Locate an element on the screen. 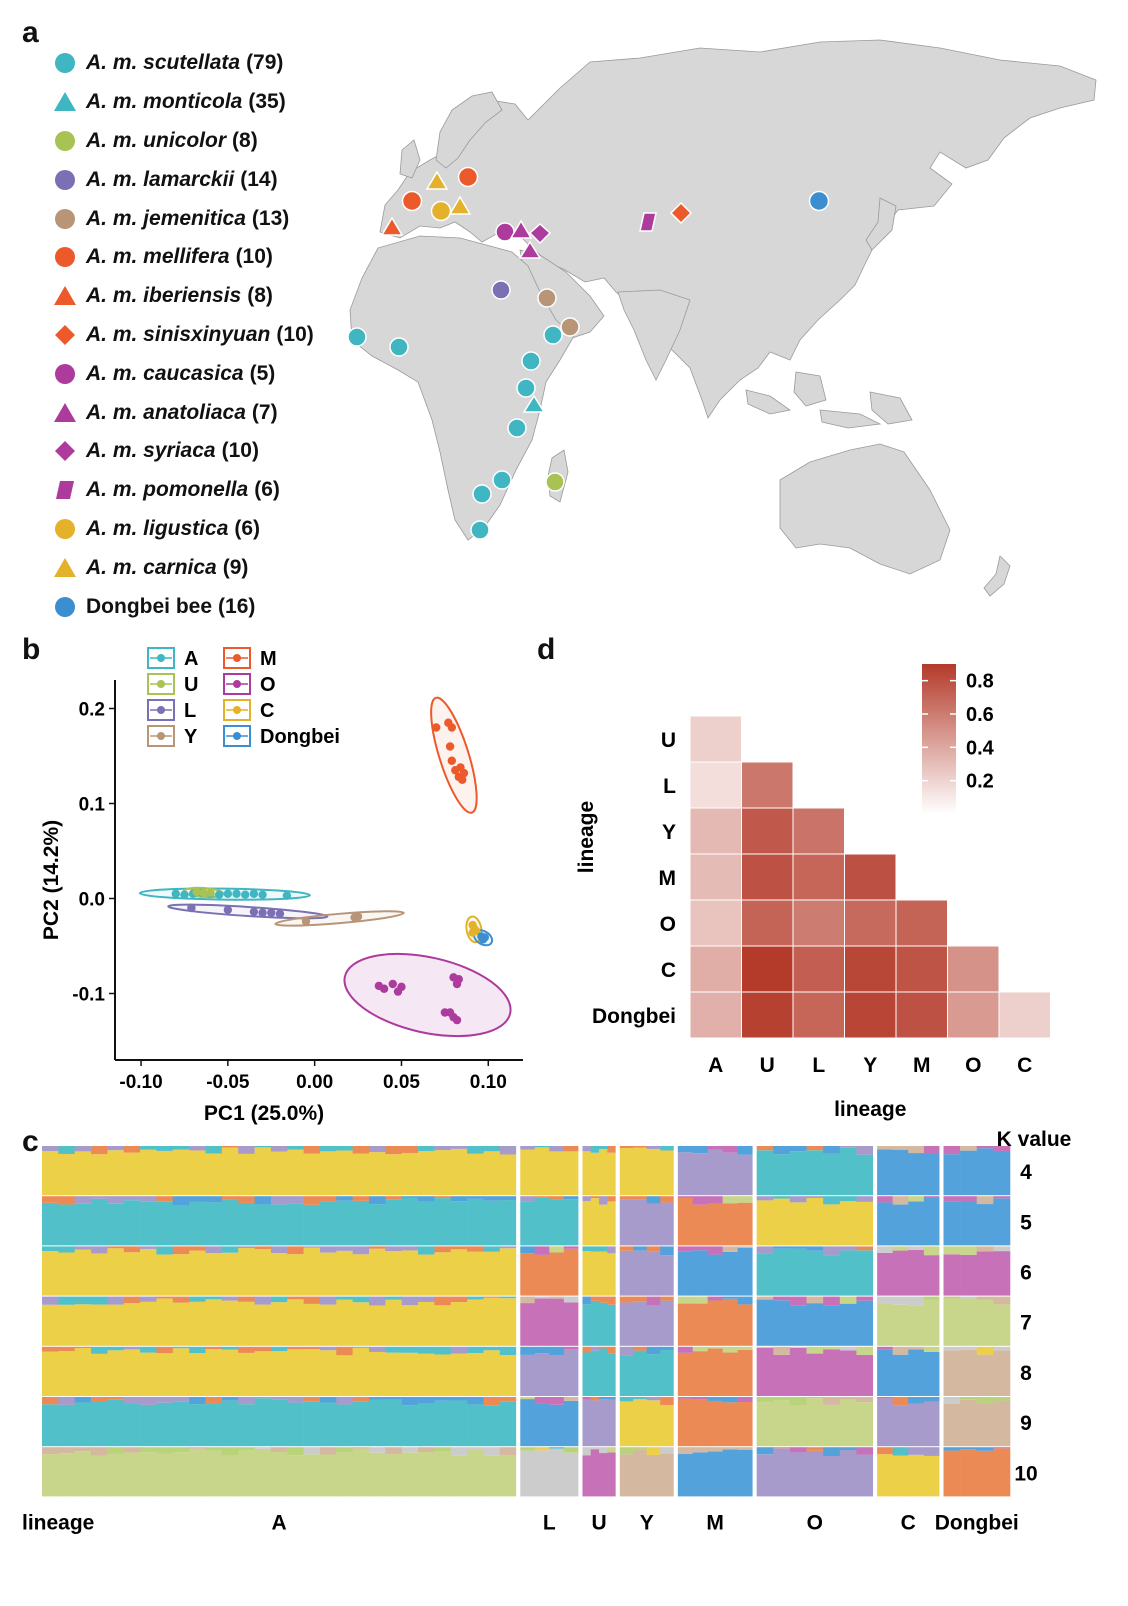 This screenshot has width=1128, height=1606. legend-subspecies-name: A. m. lamarckii is located at coordinates (160, 180).